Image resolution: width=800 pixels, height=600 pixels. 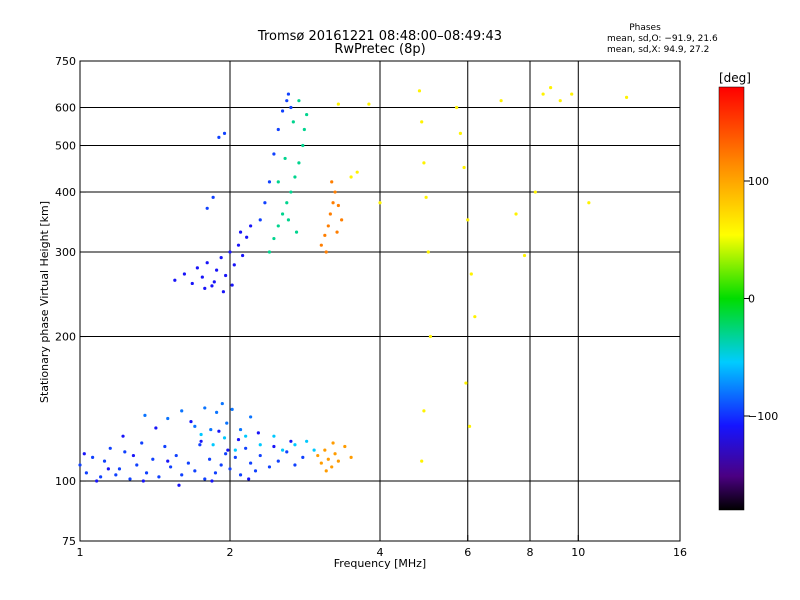 What do you see at coordinates (731, 298) in the screenshot?
I see `colorbar` at bounding box center [731, 298].